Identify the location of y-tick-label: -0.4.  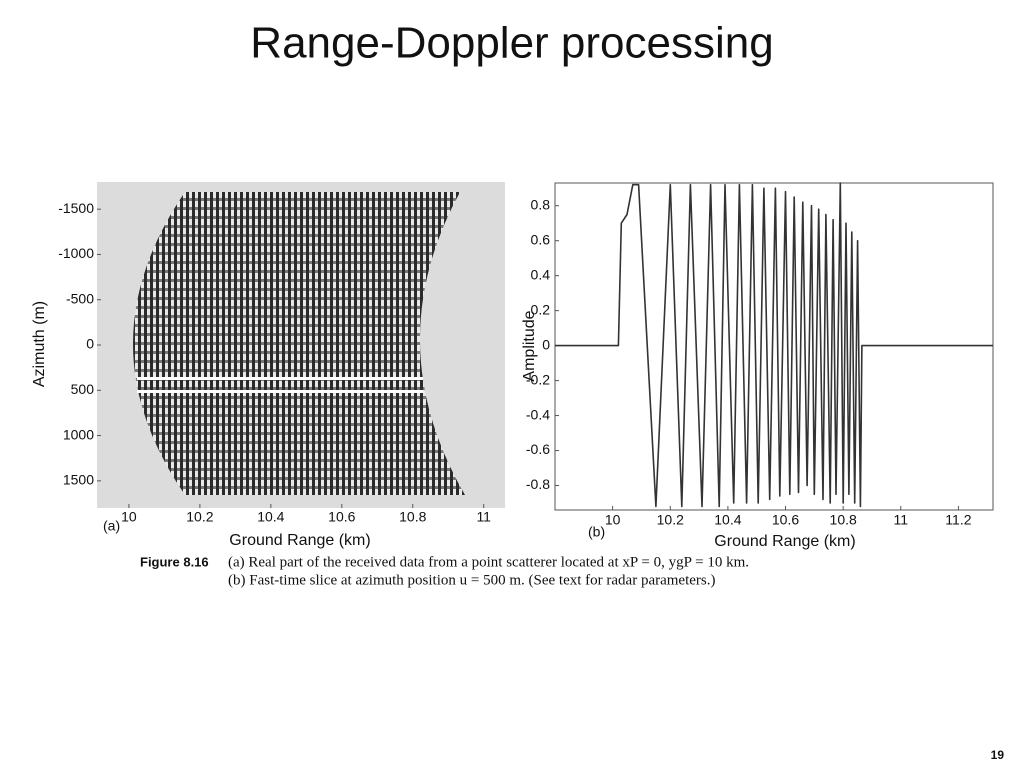
(538, 414).